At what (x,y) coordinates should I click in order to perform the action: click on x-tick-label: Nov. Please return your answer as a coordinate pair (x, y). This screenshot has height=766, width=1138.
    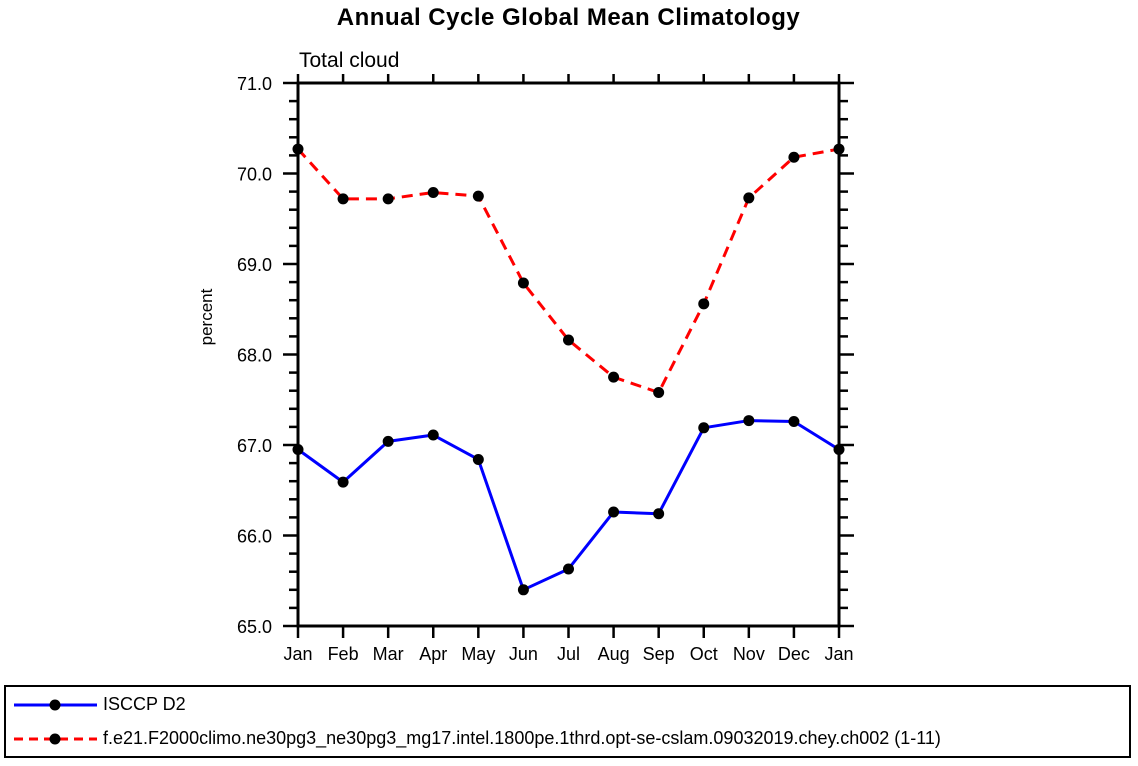
    Looking at the image, I should click on (749, 654).